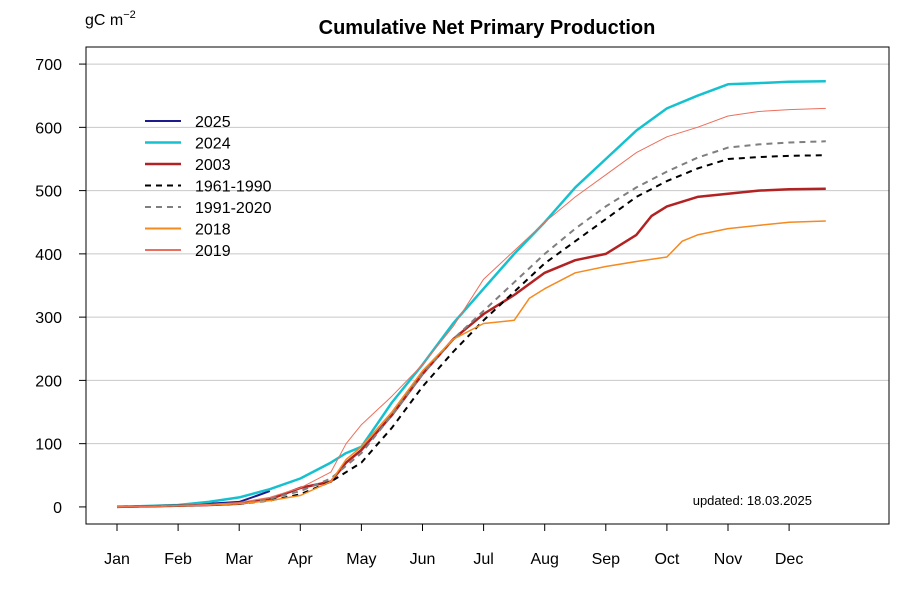 Image resolution: width=900 pixels, height=600 pixels. I want to click on y-tick-label: 100, so click(48, 445).